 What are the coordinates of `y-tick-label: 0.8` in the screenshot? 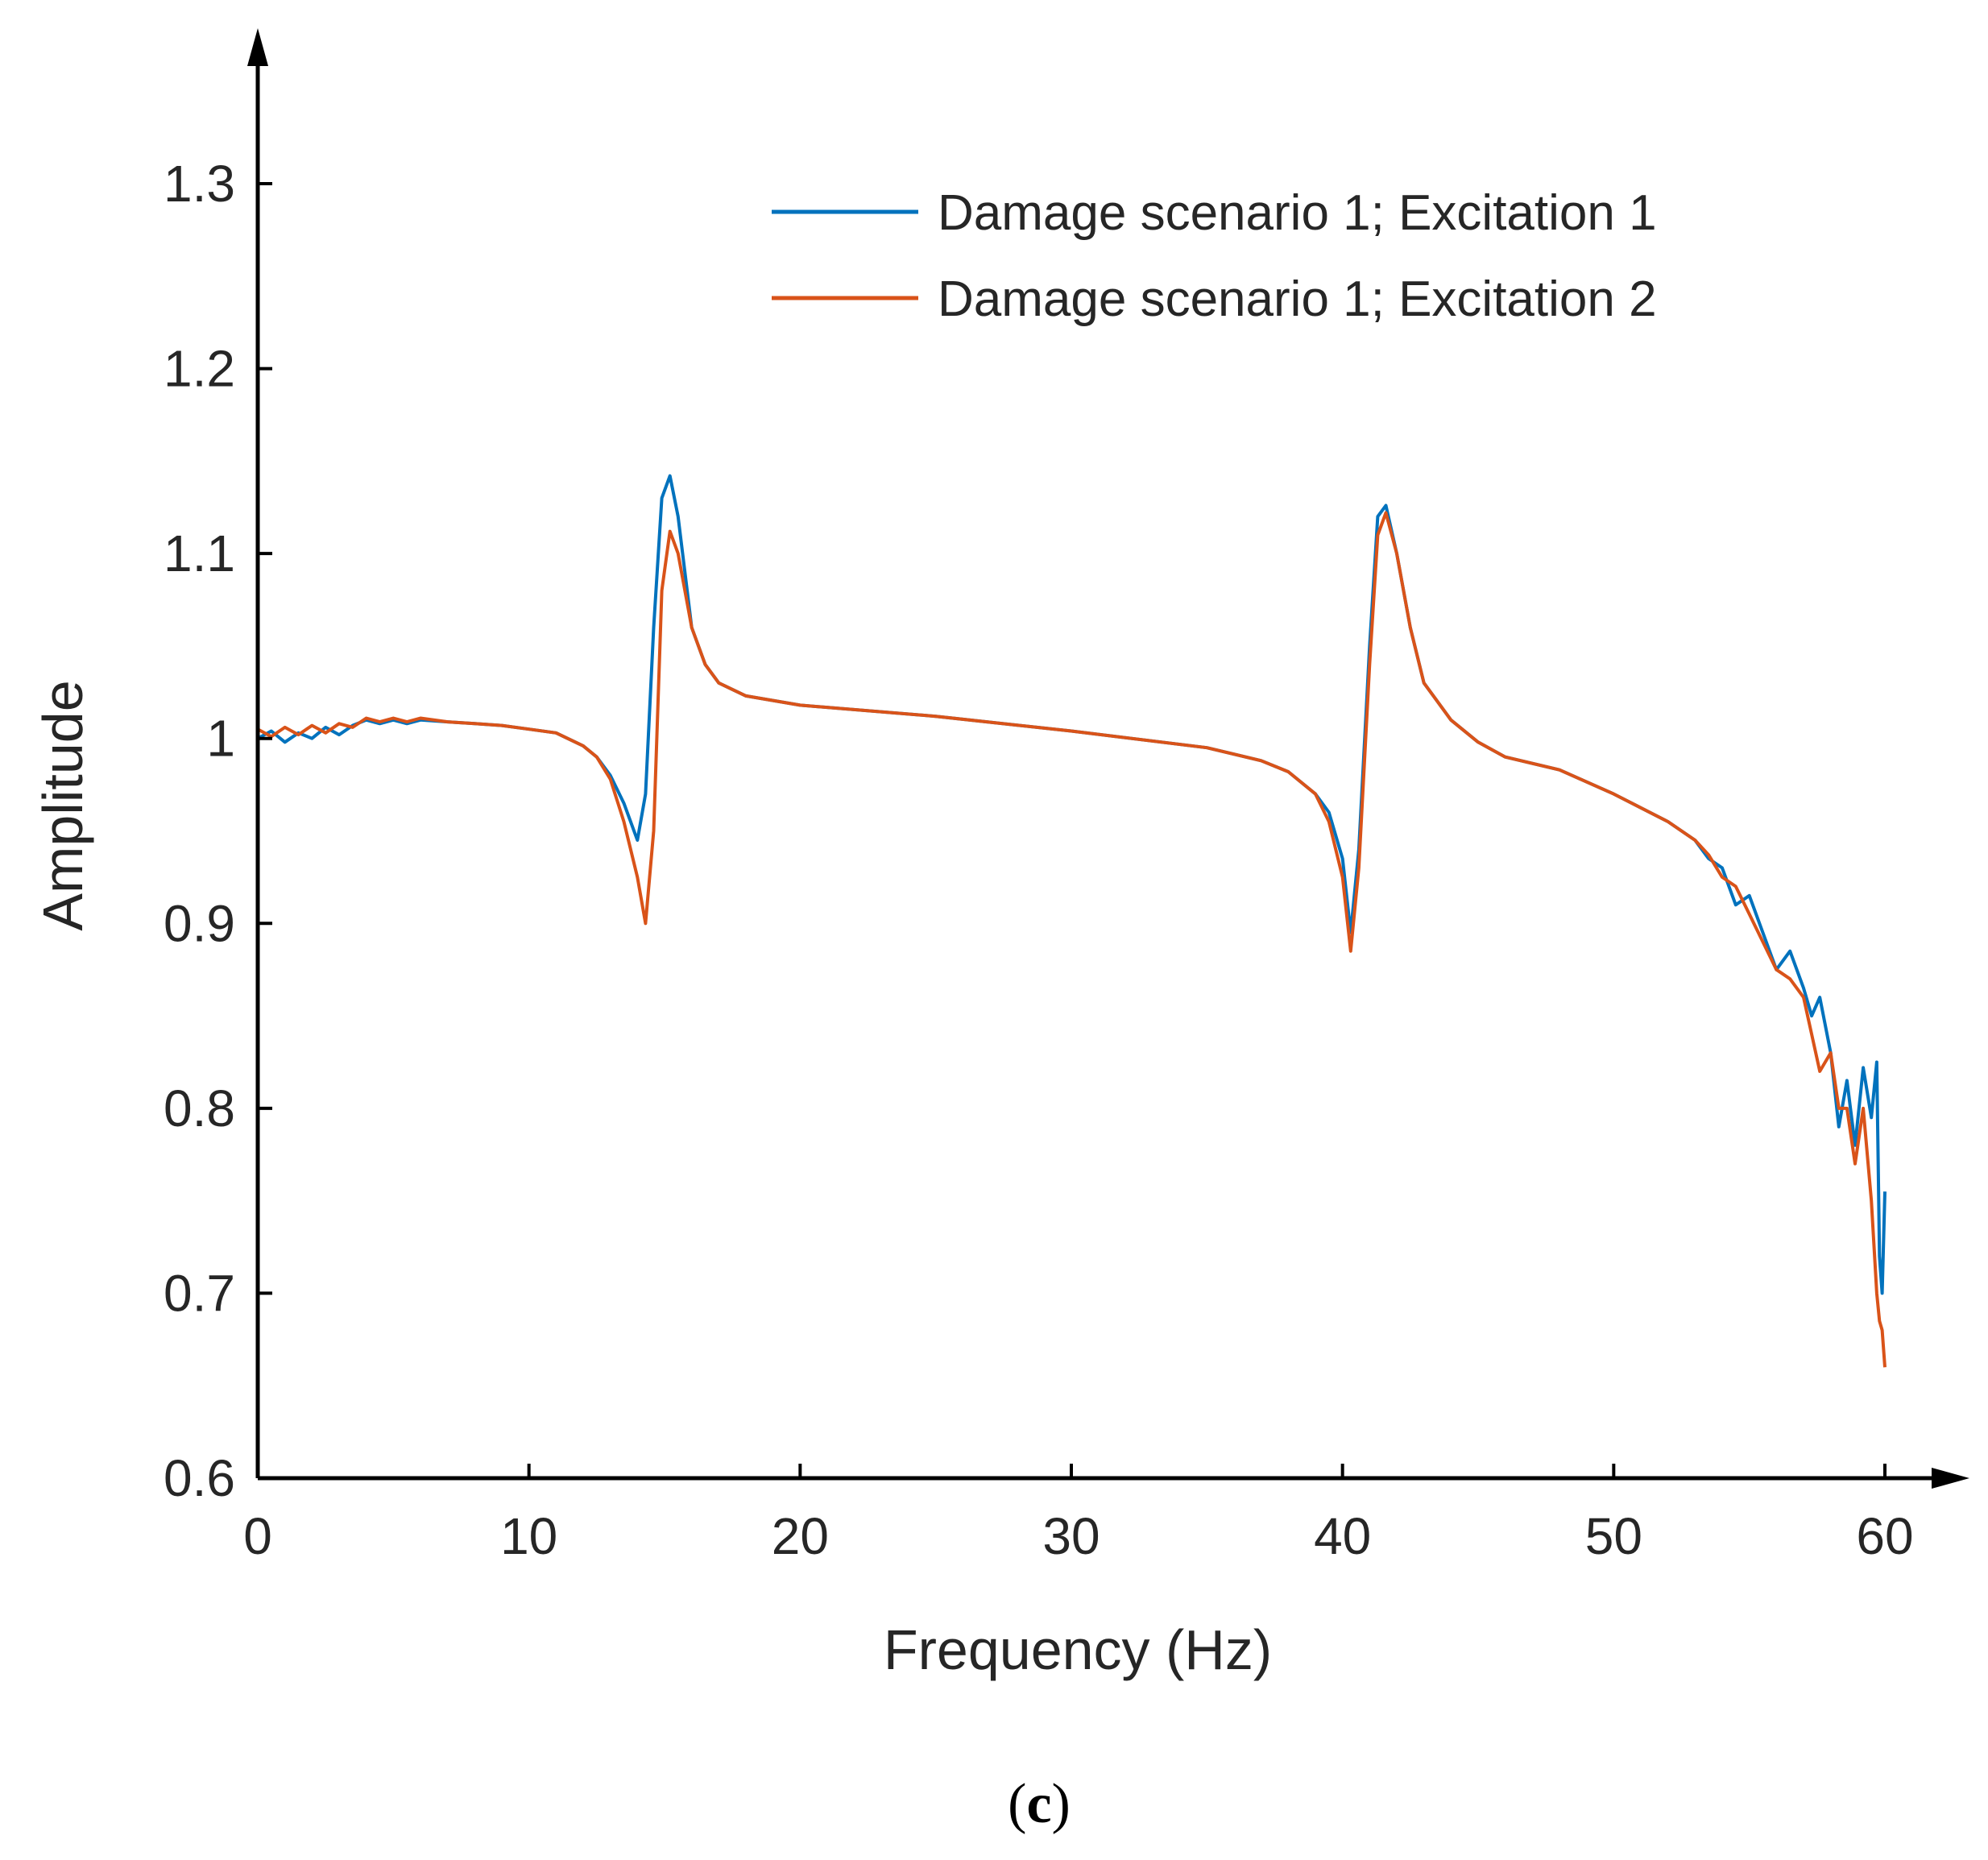 It's located at (199, 1108).